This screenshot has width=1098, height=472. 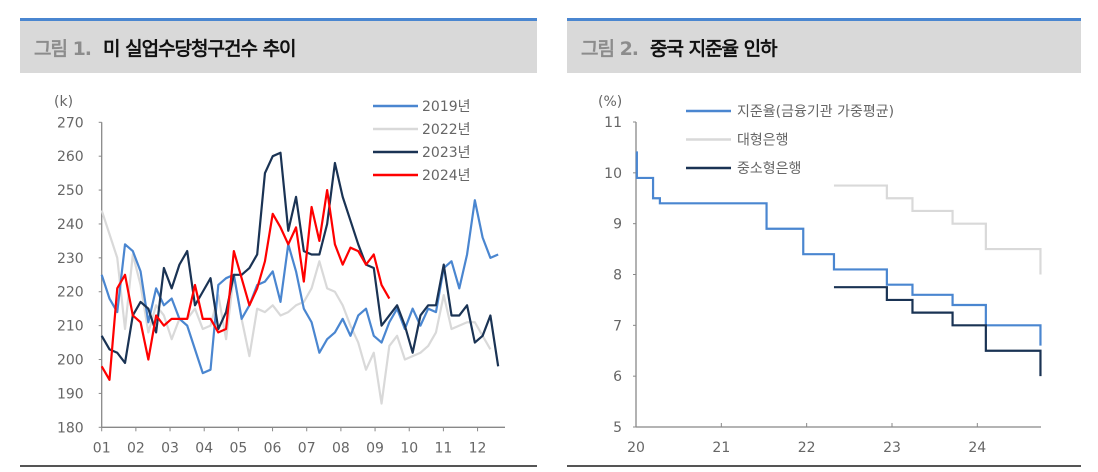 What do you see at coordinates (617, 377) in the screenshot?
I see `chart2-y-tick-label: 6` at bounding box center [617, 377].